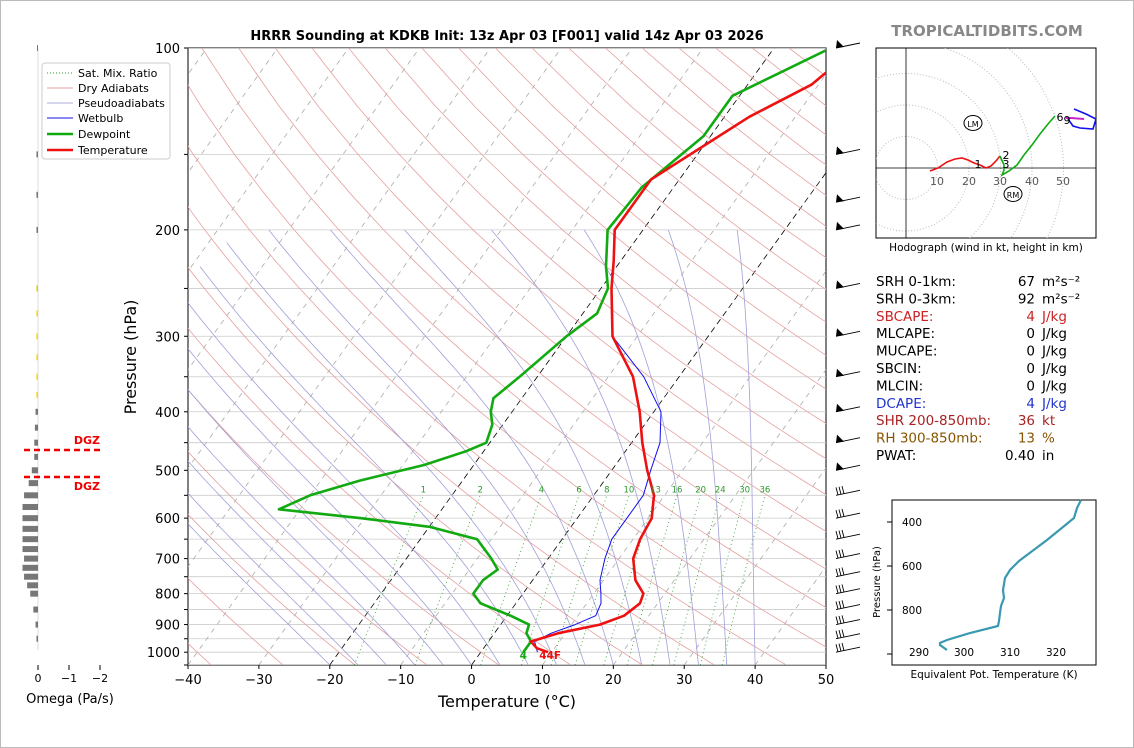 This screenshot has height=748, width=1134. What do you see at coordinates (642, 202) in the screenshot?
I see `dry-adiabat` at bounding box center [642, 202].